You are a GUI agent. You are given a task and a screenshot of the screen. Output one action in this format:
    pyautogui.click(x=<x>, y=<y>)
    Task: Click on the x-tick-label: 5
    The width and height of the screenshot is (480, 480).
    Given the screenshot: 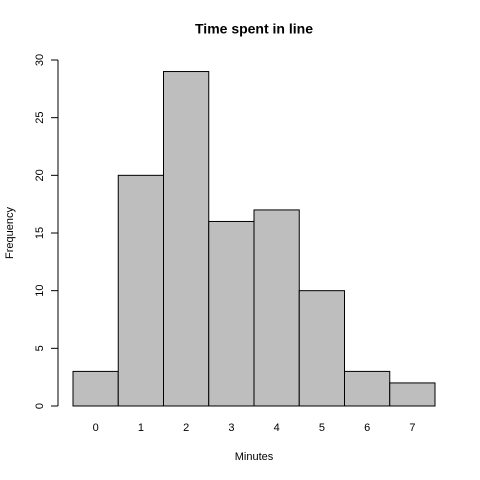 What is the action you would take?
    pyautogui.click(x=322, y=428)
    